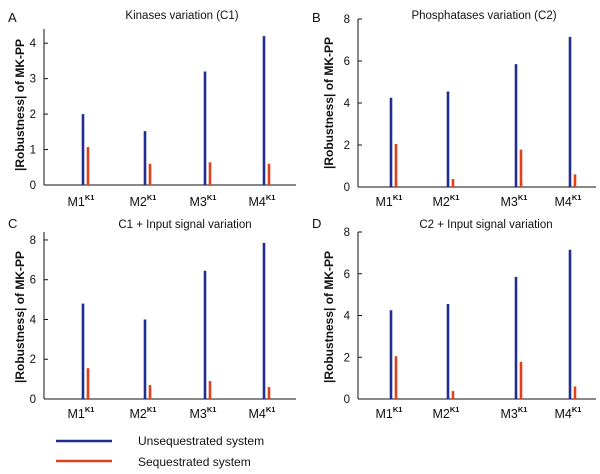 The height and width of the screenshot is (474, 600). What do you see at coordinates (12, 17) in the screenshot?
I see `panel-letter: A` at bounding box center [12, 17].